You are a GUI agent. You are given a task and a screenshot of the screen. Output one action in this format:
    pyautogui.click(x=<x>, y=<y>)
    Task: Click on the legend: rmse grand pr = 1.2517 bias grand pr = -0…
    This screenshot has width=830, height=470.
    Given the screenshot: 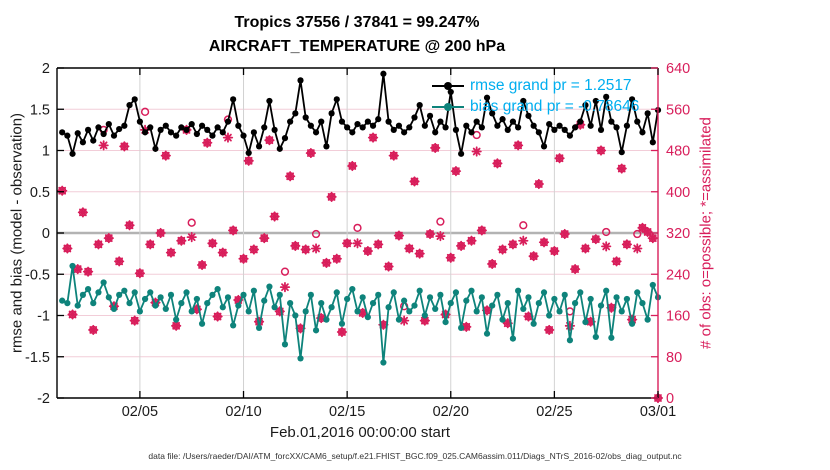 What is the action you would take?
    pyautogui.click(x=535, y=96)
    